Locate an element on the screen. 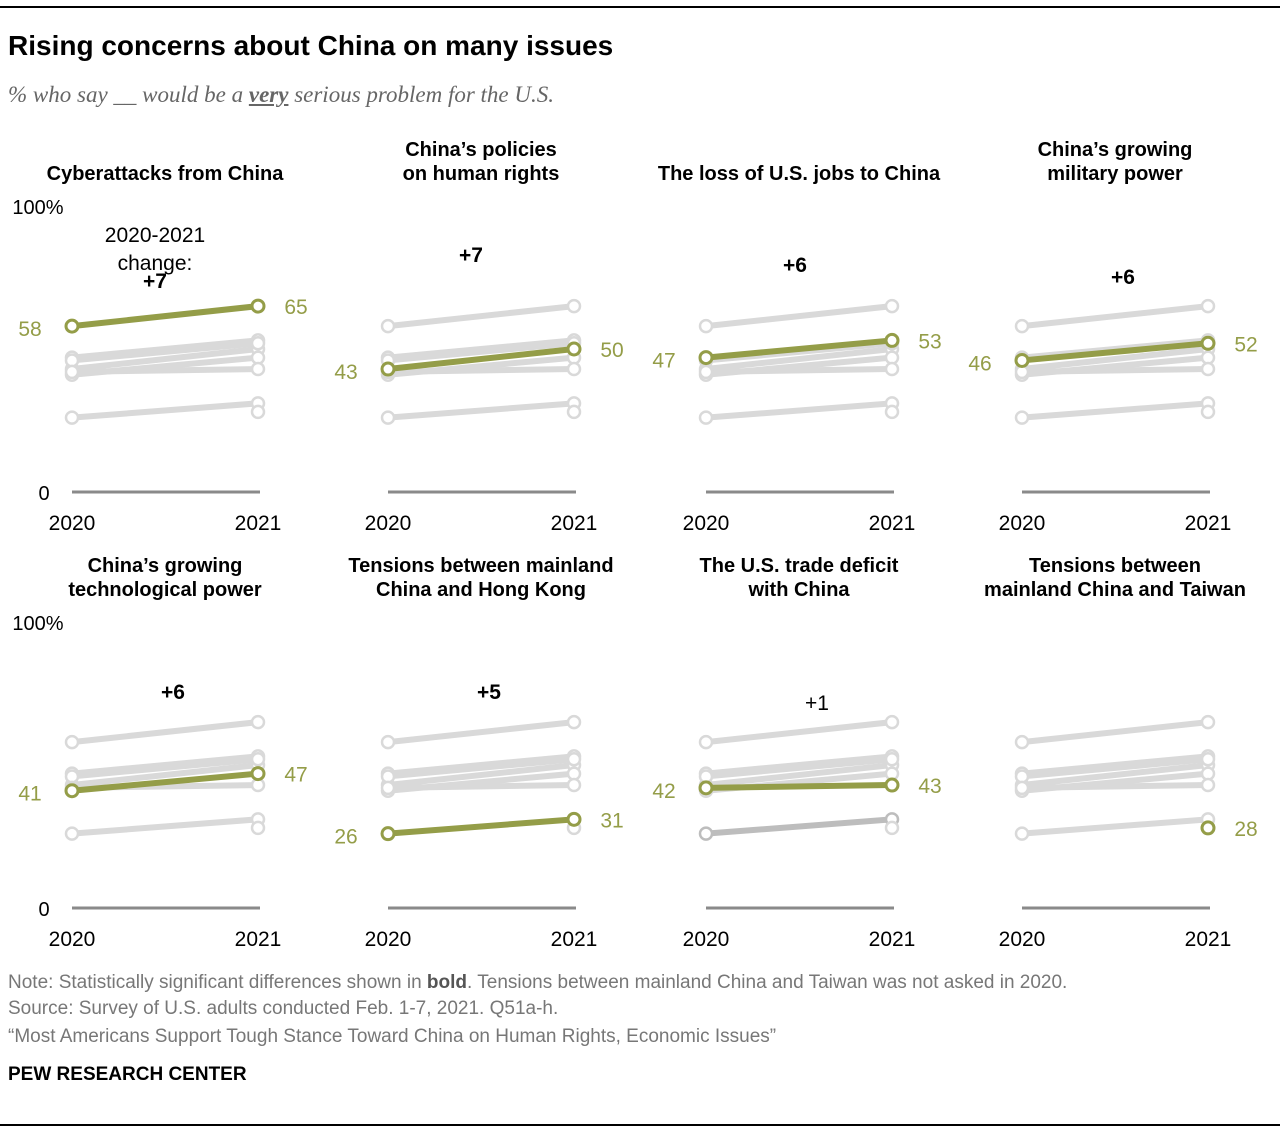 The image size is (1280, 1132). panel-title: The U.S. trade deficit is located at coordinates (799, 566).